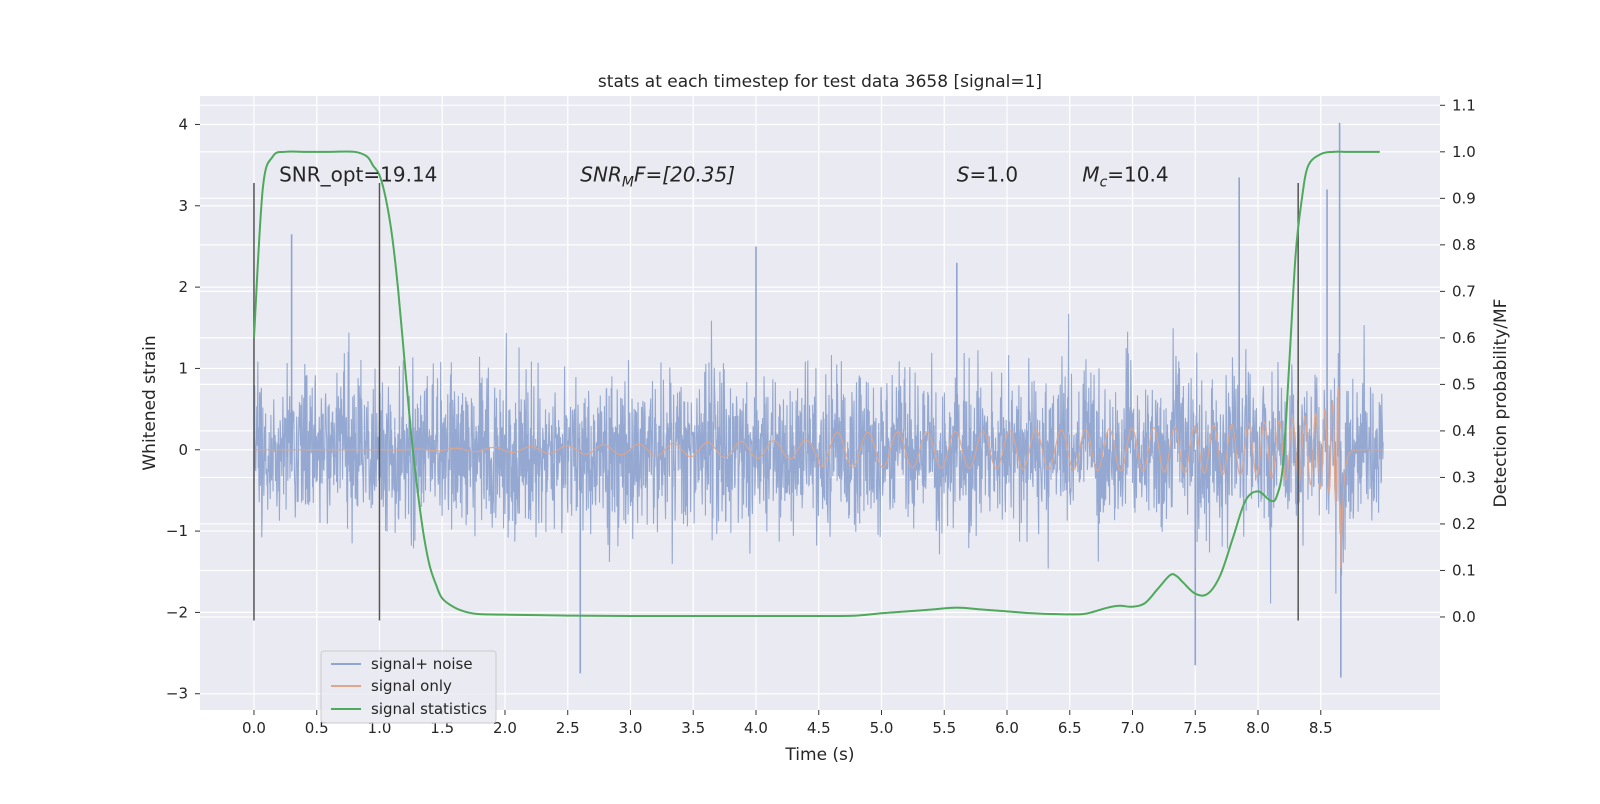  Describe the element at coordinates (183, 124) in the screenshot. I see `y-left-tick-label: 4` at that location.